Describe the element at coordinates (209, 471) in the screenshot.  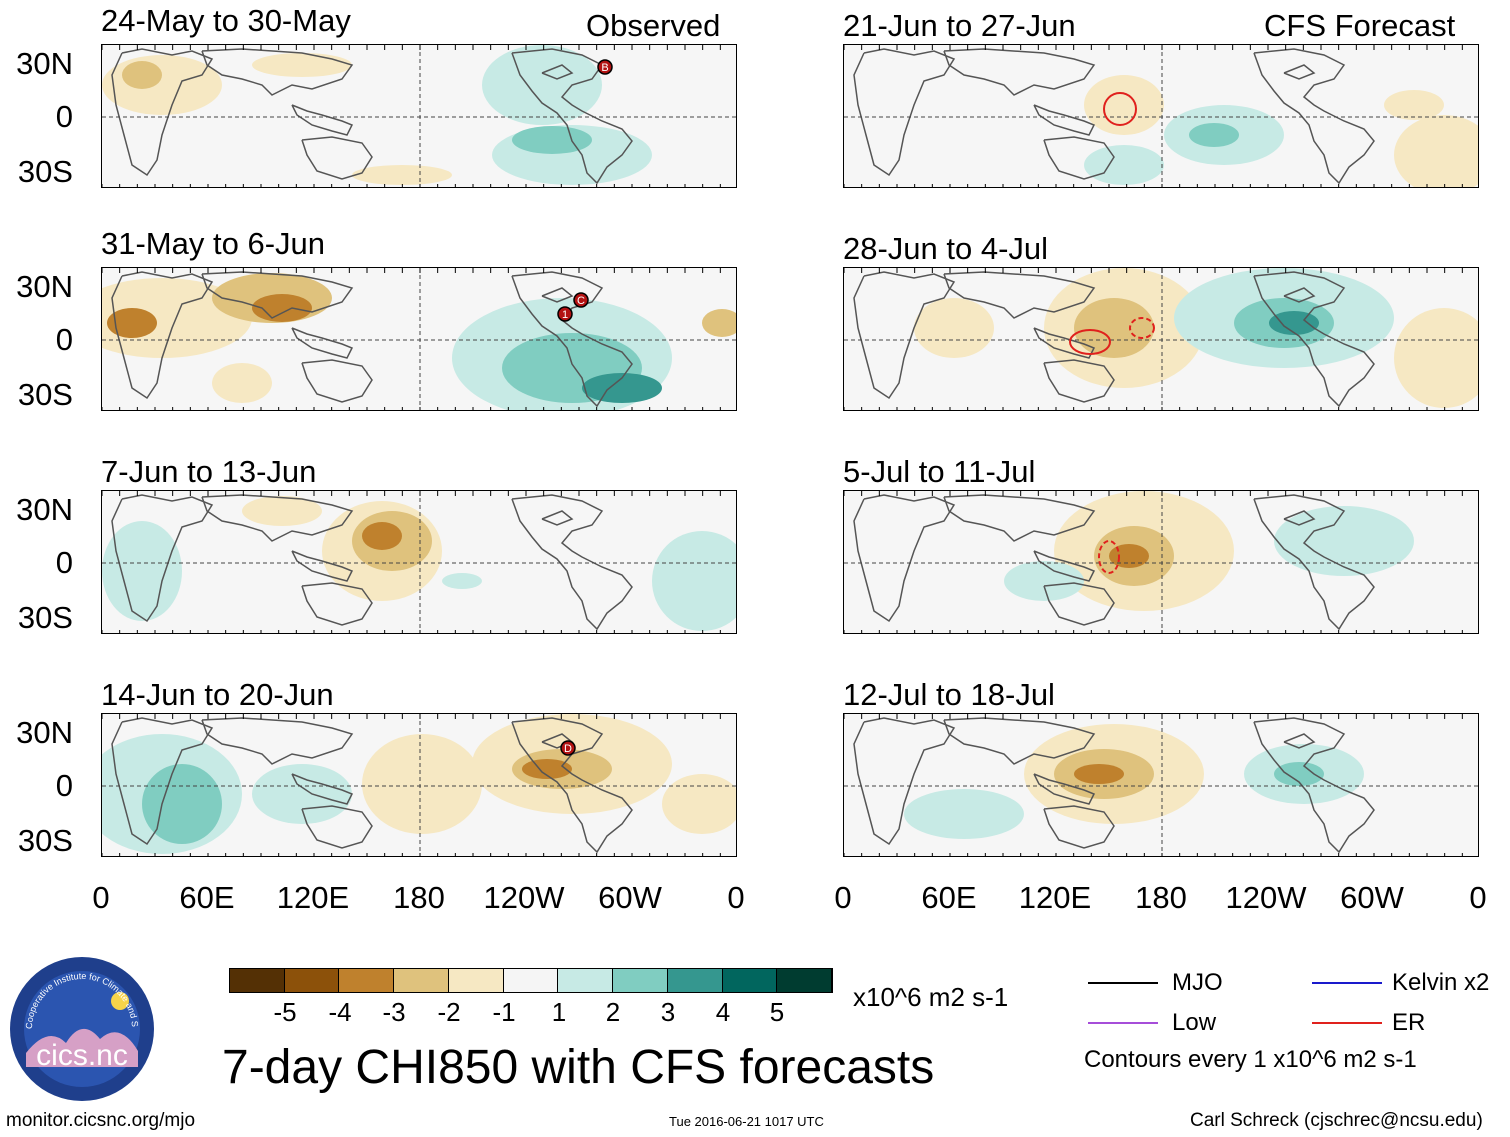
I see `observed-panel-3-title: 7-Jun to 13-Jun` at that location.